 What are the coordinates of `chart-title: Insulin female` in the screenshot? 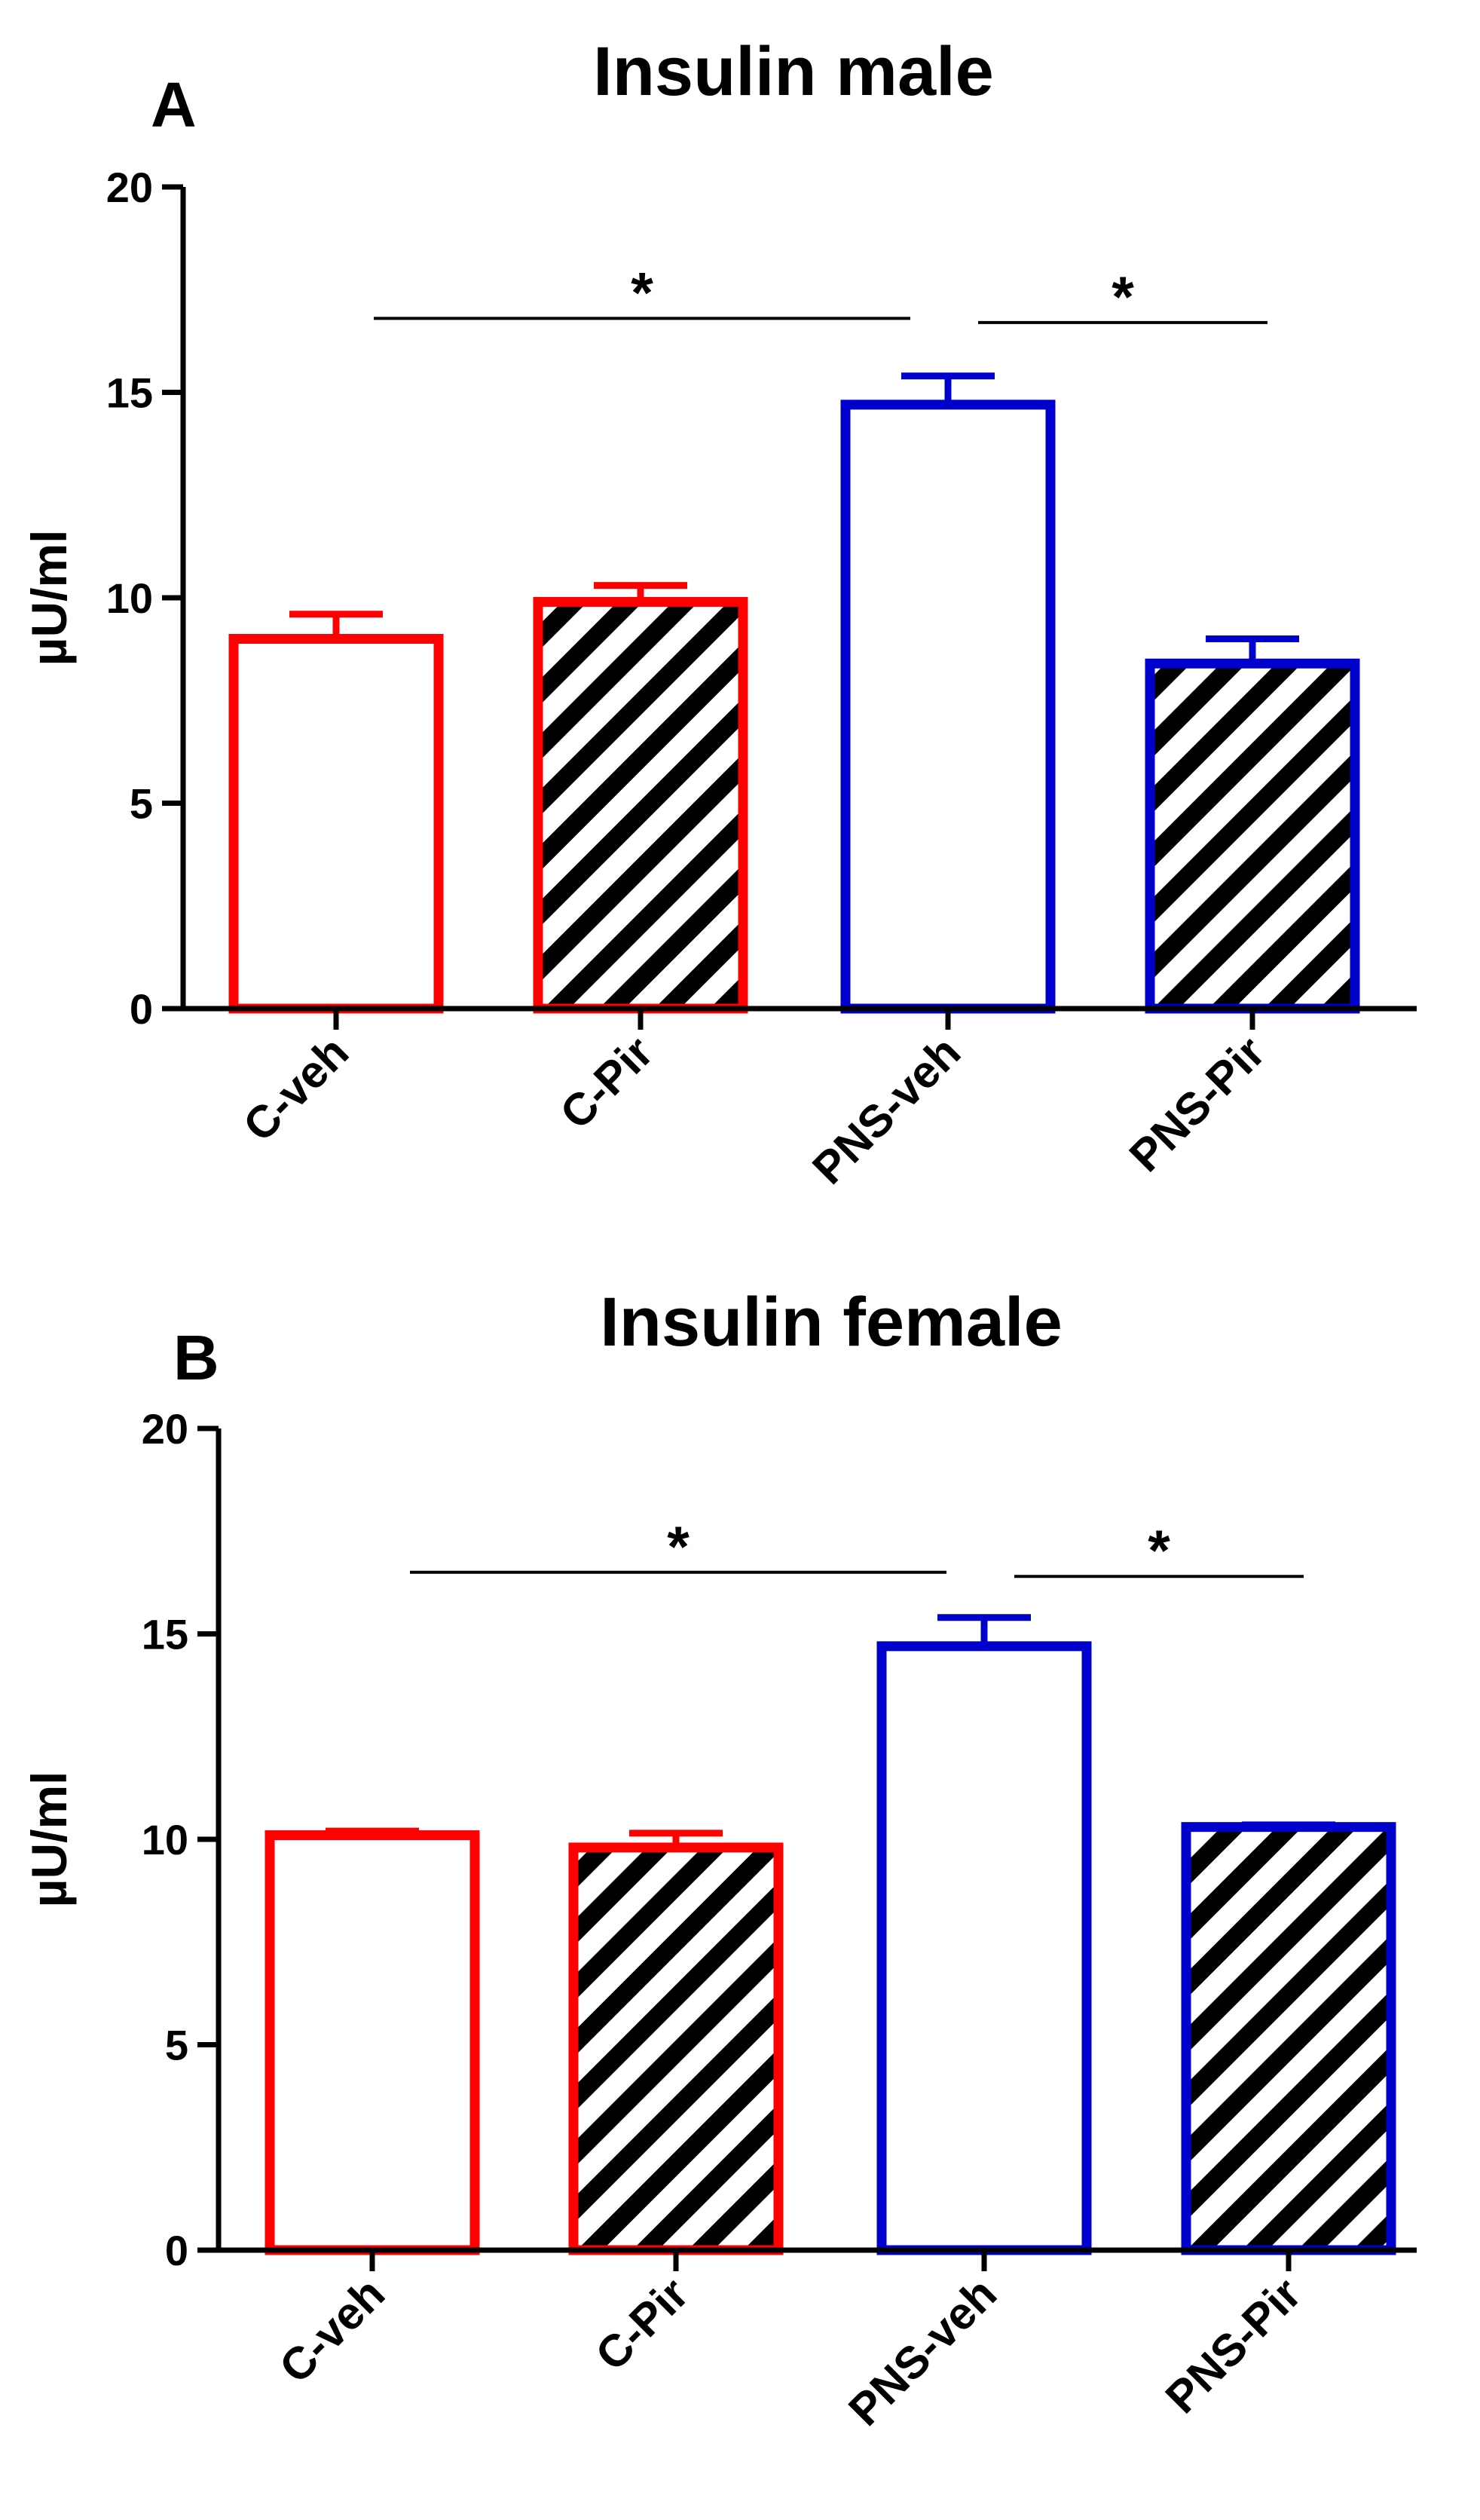 It's located at (831, 1322).